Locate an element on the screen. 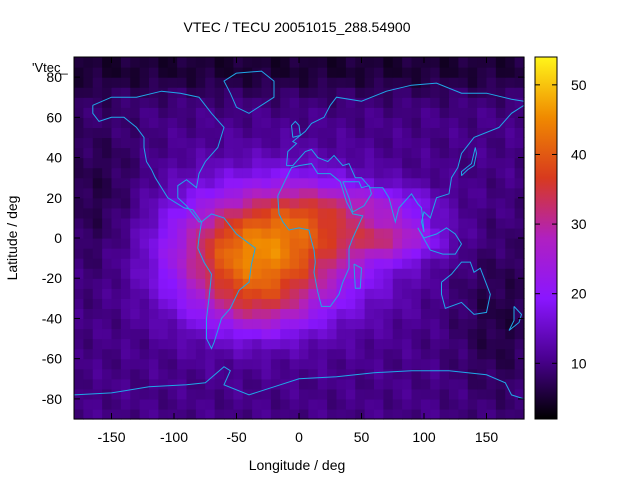 The height and width of the screenshot is (480, 640). x-tick-label: -150 is located at coordinates (111, 437).